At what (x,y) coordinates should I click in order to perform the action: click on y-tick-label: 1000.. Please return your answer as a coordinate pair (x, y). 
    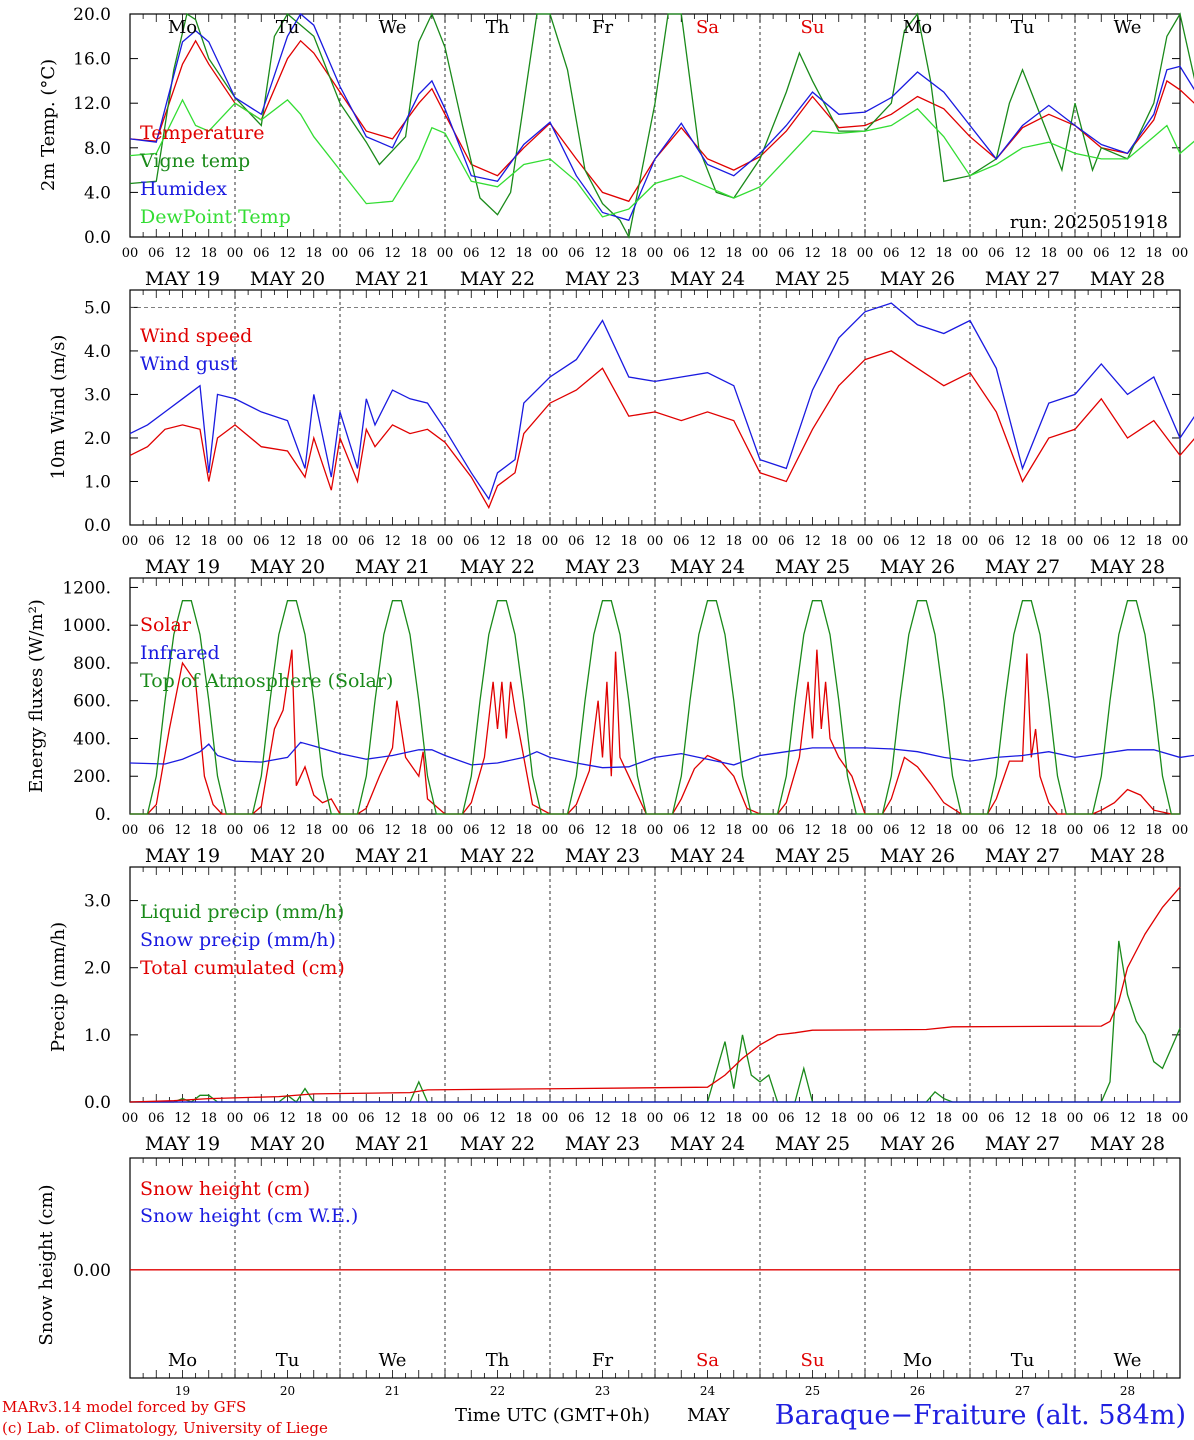
    Looking at the image, I should click on (86, 626).